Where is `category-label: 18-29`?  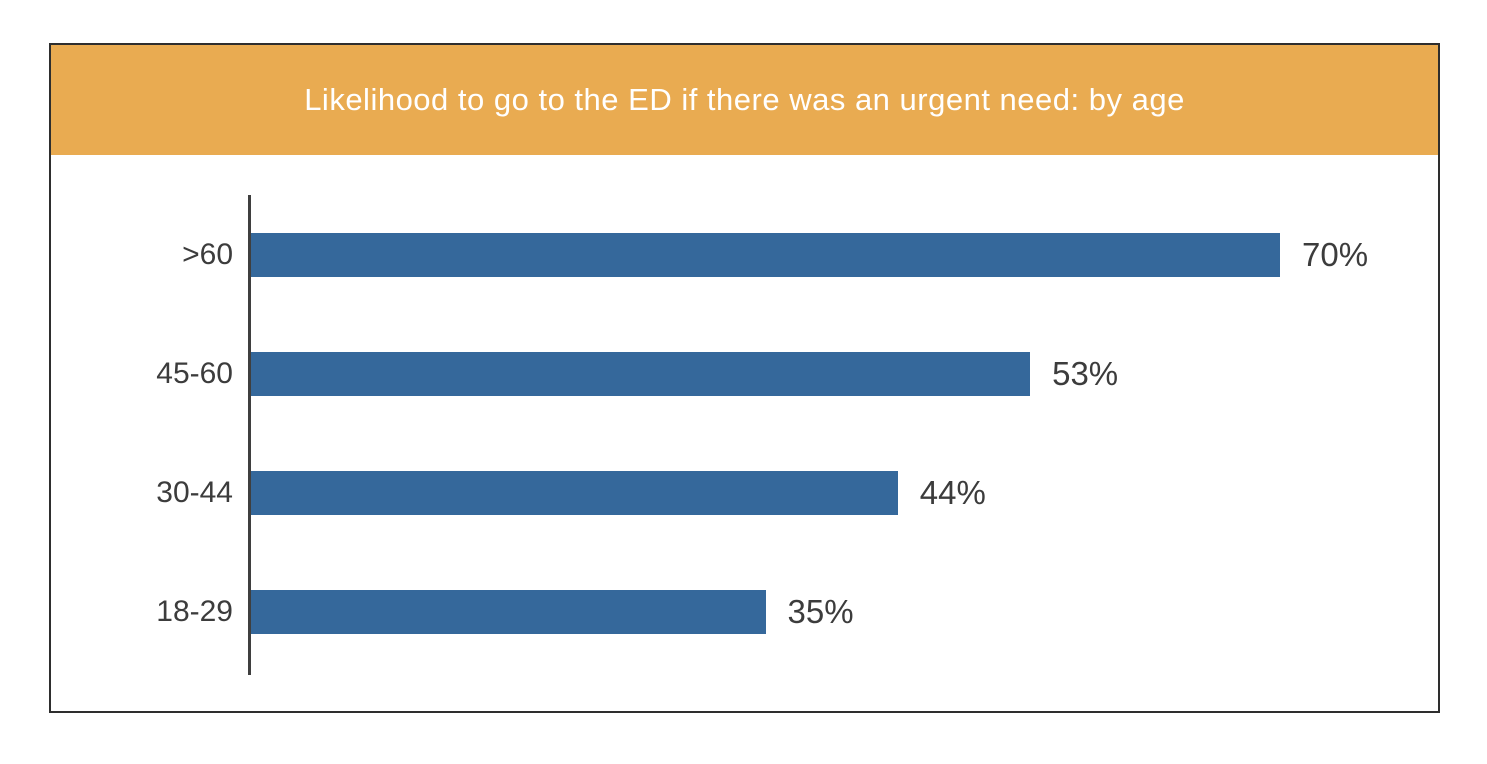 category-label: 18-29 is located at coordinates (194, 611).